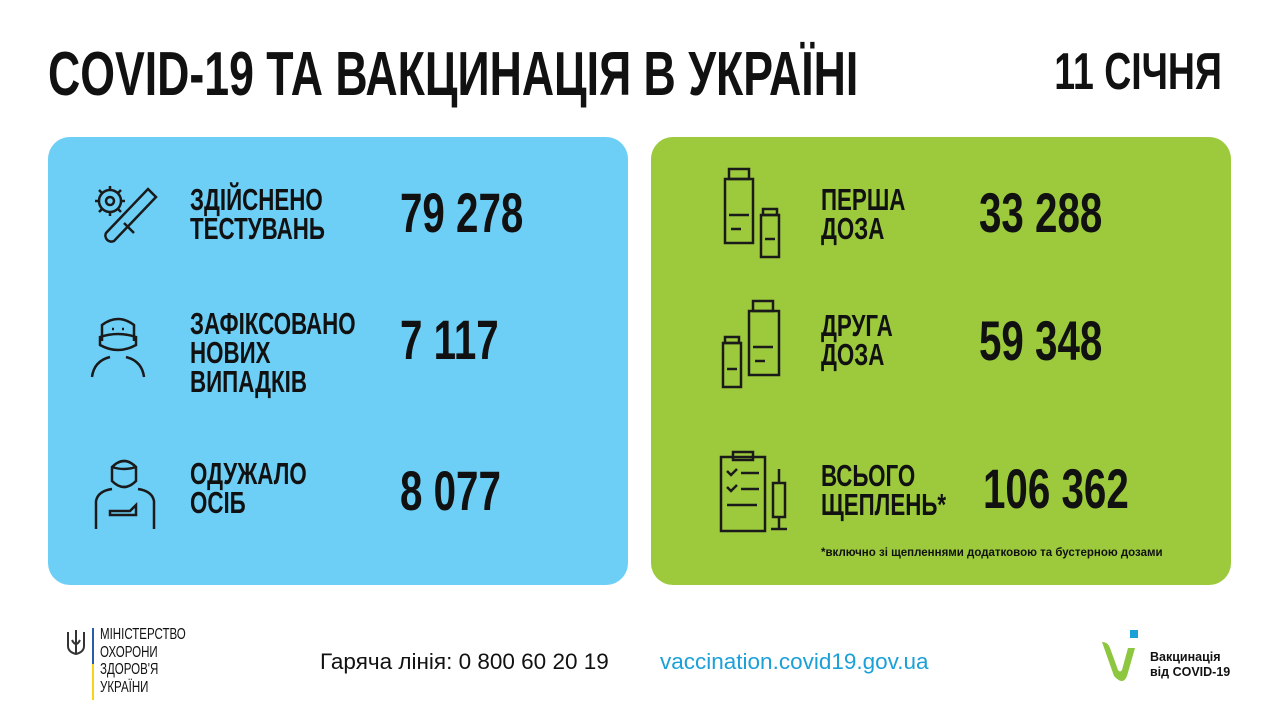  What do you see at coordinates (453, 74) in the screenshot?
I see `page-title: COVID-19 ТА ВАКЦИНАЦІЯ В УКРАЇНІ` at bounding box center [453, 74].